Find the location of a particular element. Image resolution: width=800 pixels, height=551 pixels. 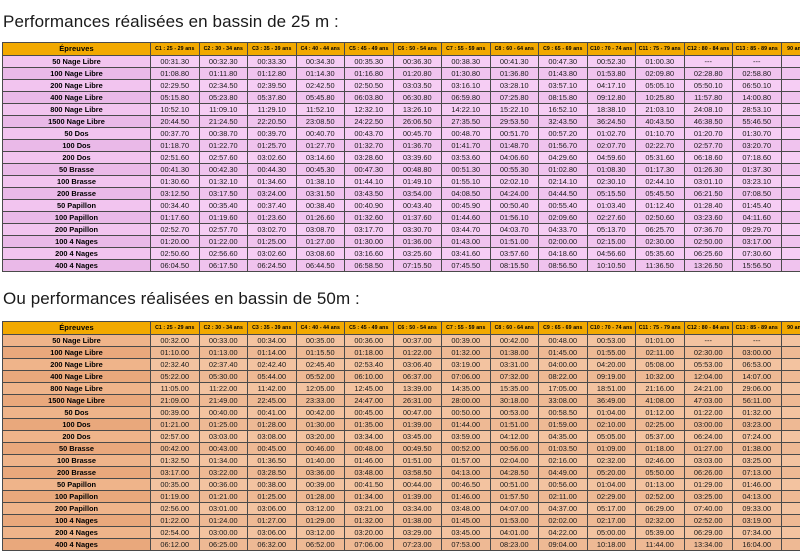

time-cell: 01:37.30 is located at coordinates (757, 169).